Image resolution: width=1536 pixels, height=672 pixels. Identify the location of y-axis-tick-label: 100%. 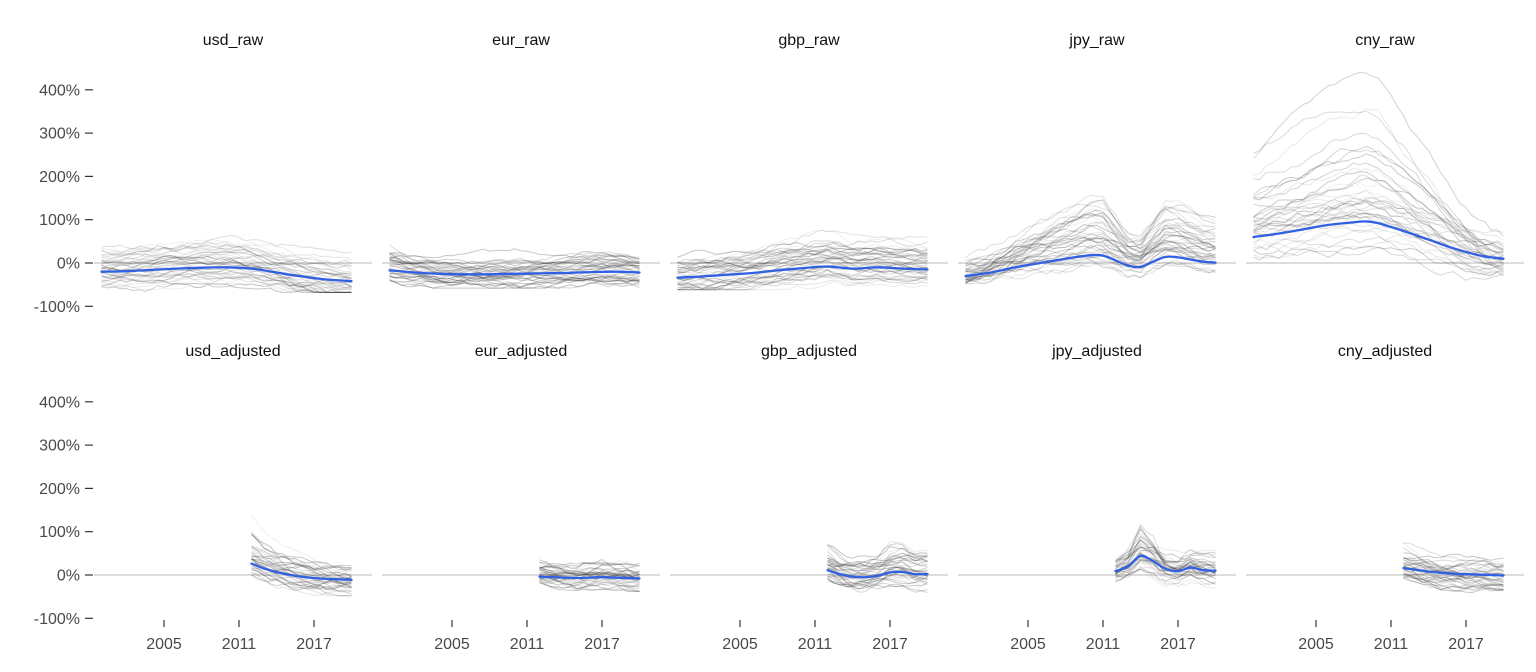
(59, 220).